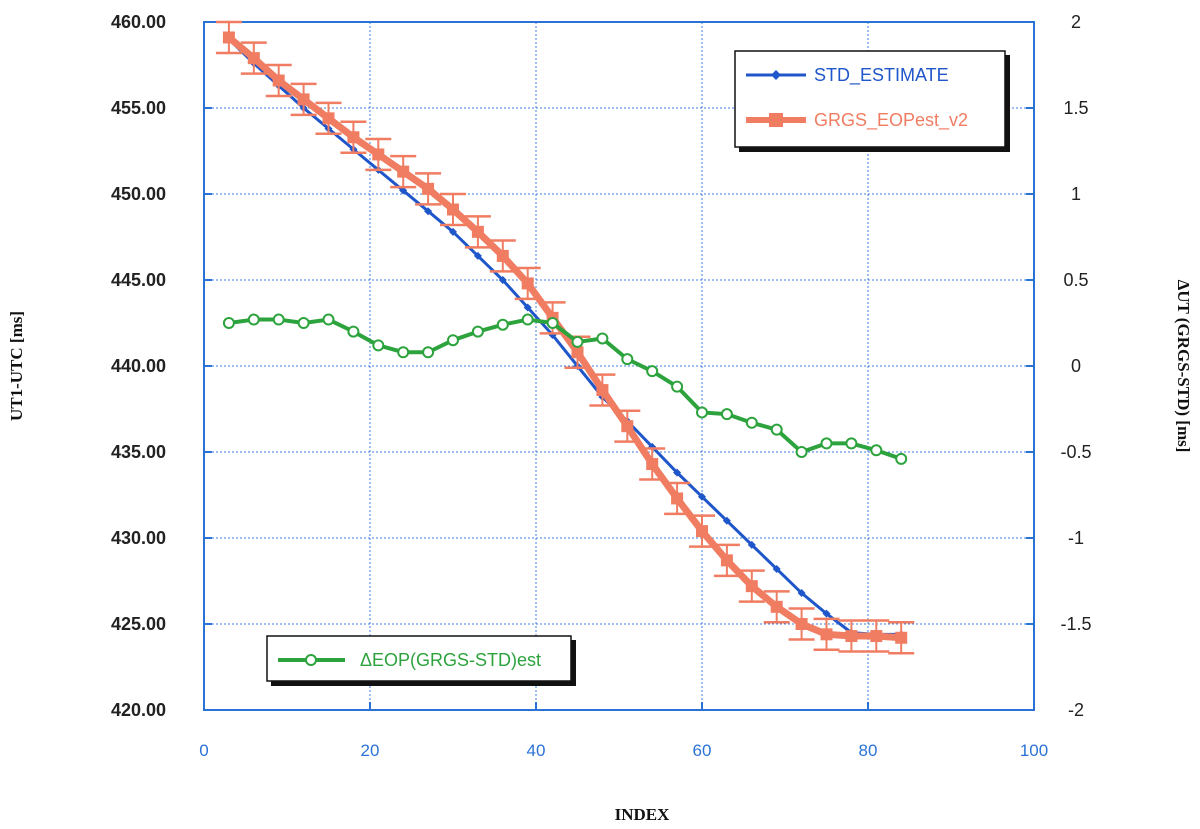 This screenshot has height=829, width=1200. I want to click on y-right-tick-label: -1, so click(1076, 538).